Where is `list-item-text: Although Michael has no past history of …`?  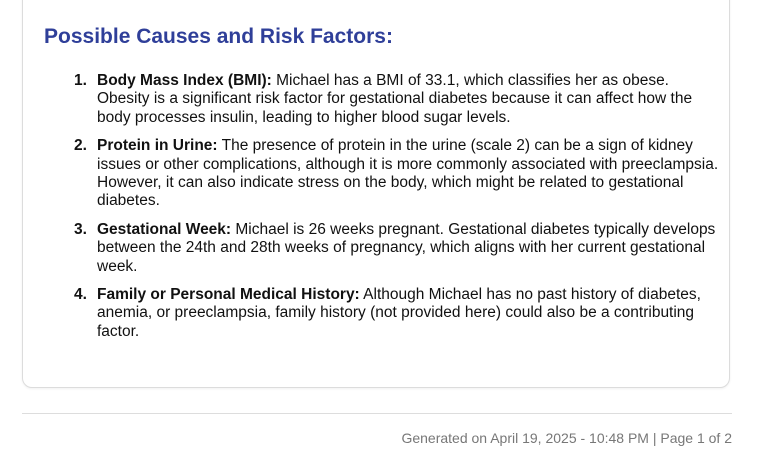 list-item-text: Although Michael has no past history of … is located at coordinates (399, 313).